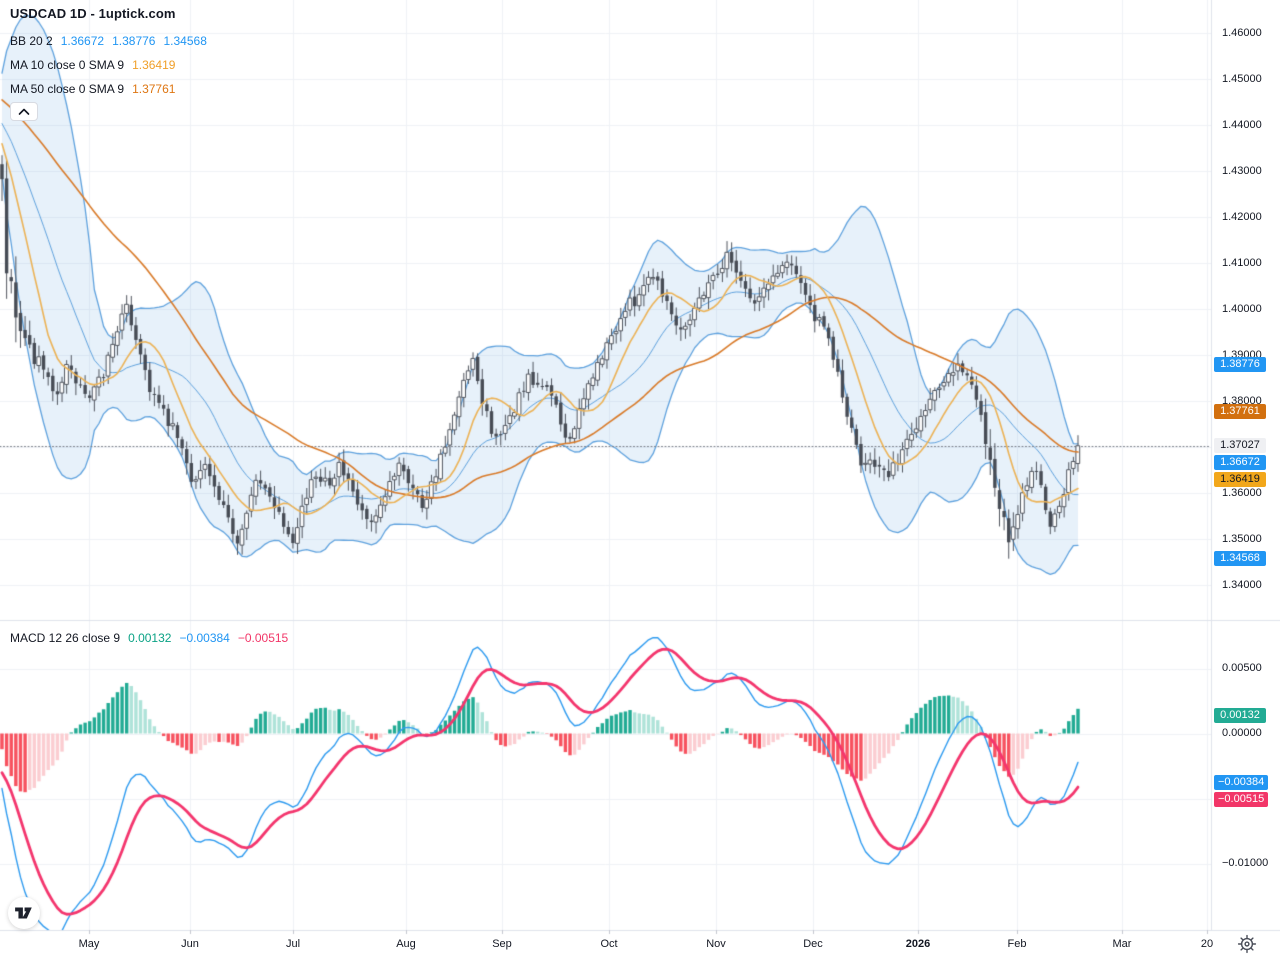 Image resolution: width=1280 pixels, height=960 pixels. What do you see at coordinates (293, 944) in the screenshot?
I see `time-axis-label: Jul` at bounding box center [293, 944].